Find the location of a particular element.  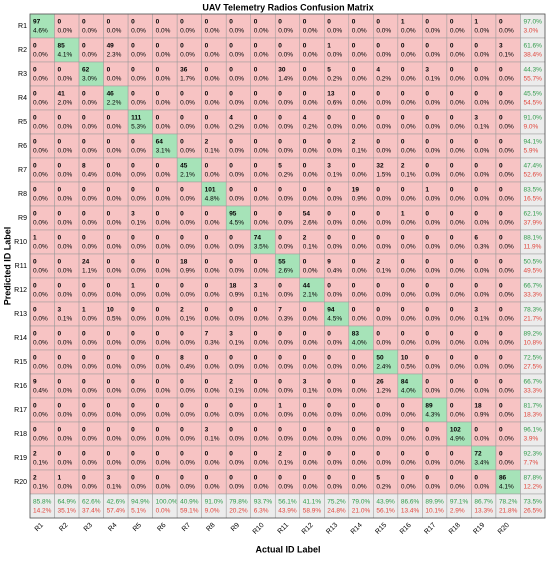

row-label: R12 is located at coordinates (20, 290).